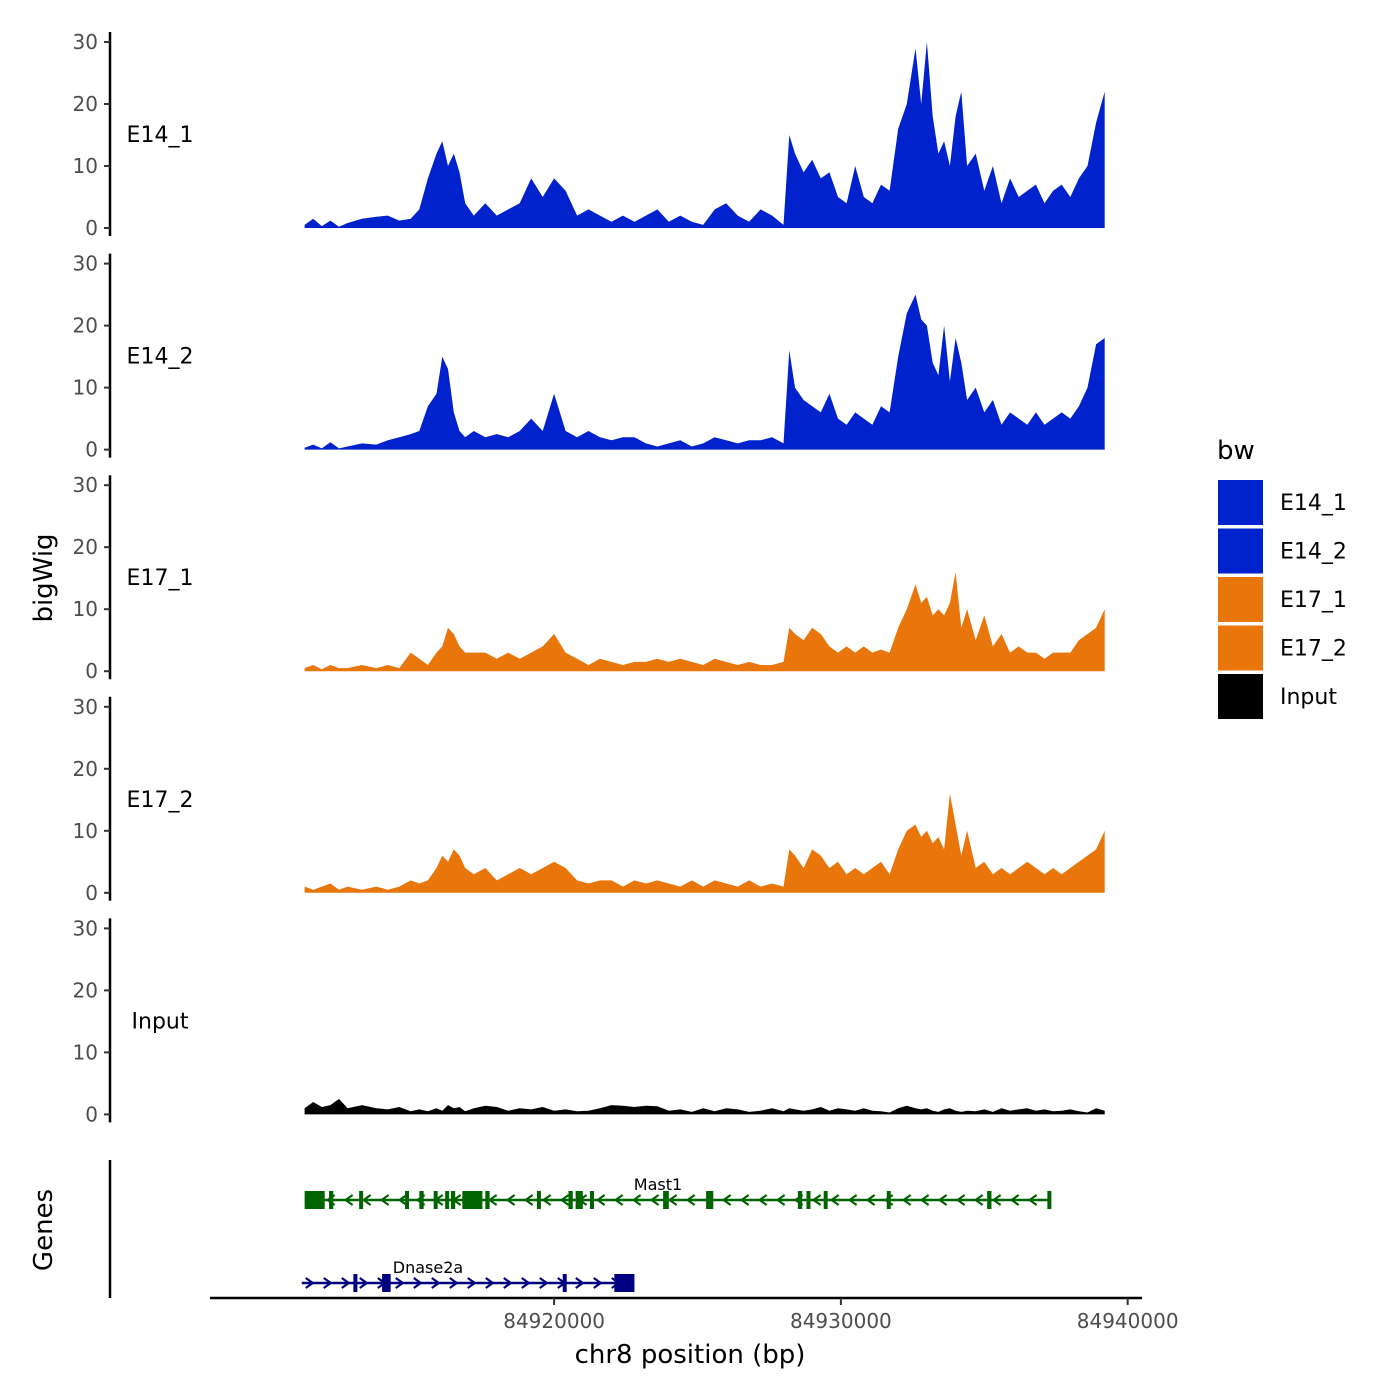 The image size is (1400, 1400). Describe the element at coordinates (1313, 552) in the screenshot. I see `legend-label: E14_2` at that location.